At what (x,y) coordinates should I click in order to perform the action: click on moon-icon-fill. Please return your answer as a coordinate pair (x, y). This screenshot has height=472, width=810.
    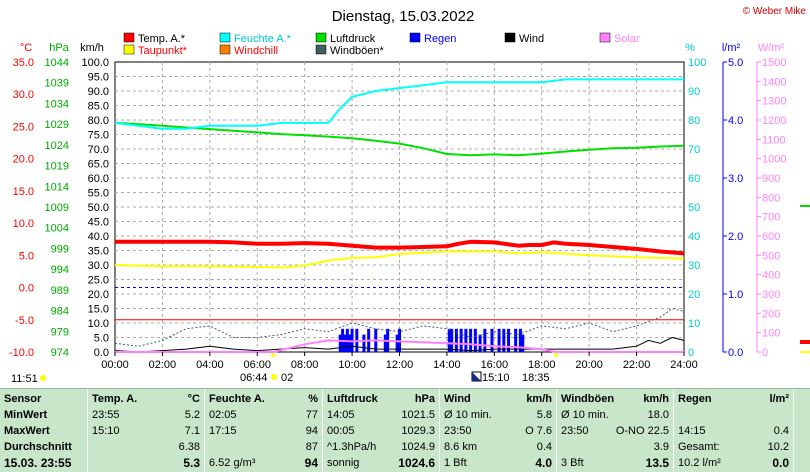
    Looking at the image, I should click on (476, 376).